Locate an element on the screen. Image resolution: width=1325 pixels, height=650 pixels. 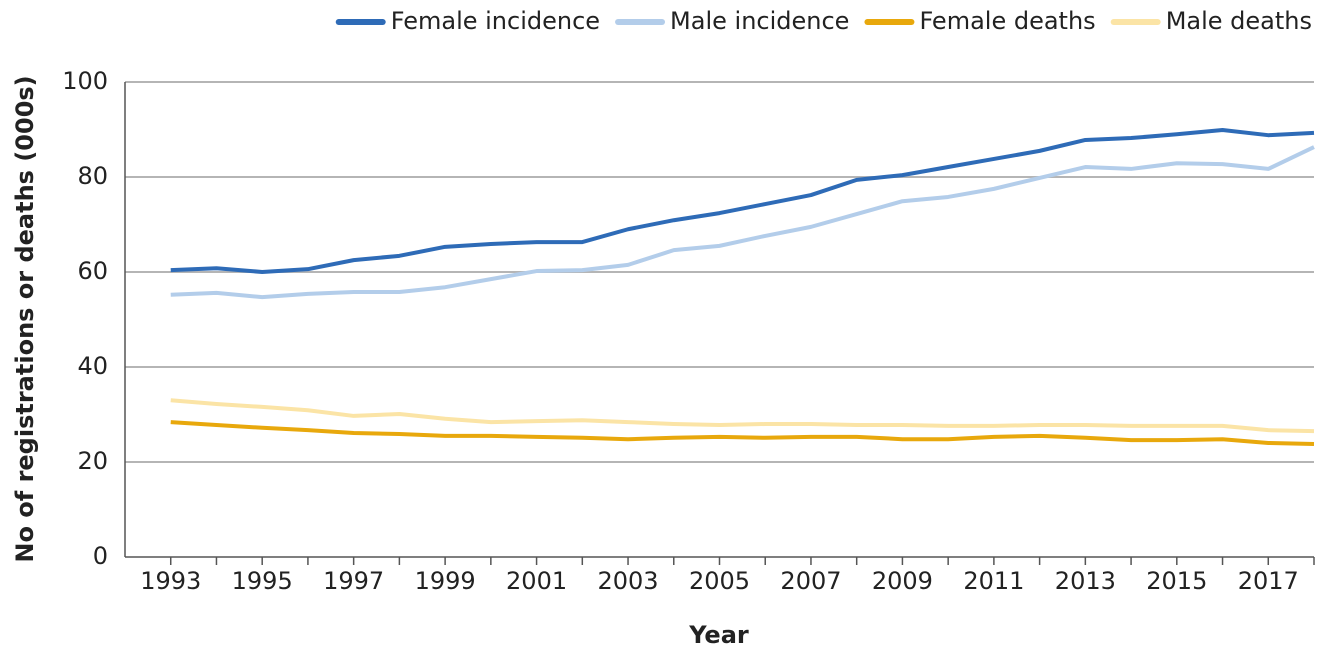
y-tick-label: 0 is located at coordinates (100, 556).